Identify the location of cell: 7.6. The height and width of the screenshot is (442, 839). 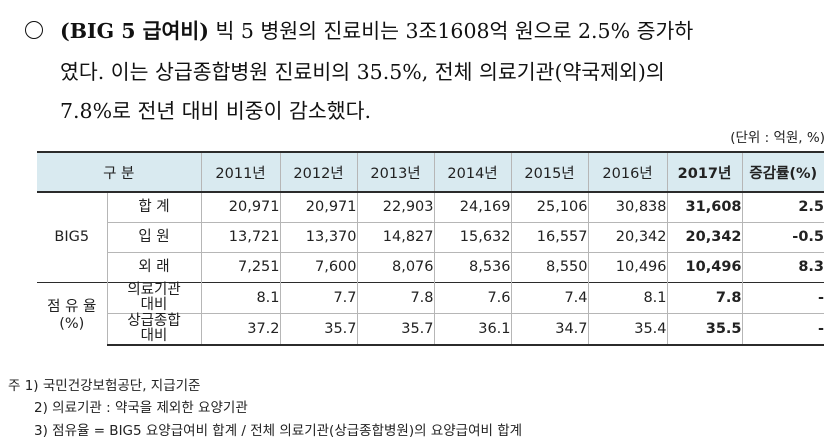
(472, 297).